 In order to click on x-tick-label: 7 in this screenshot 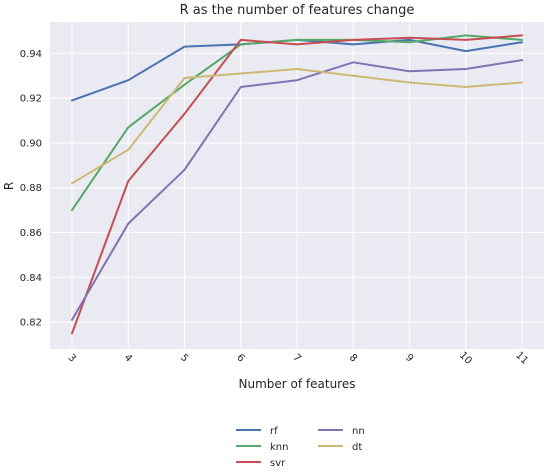, I will do `click(297, 358)`.